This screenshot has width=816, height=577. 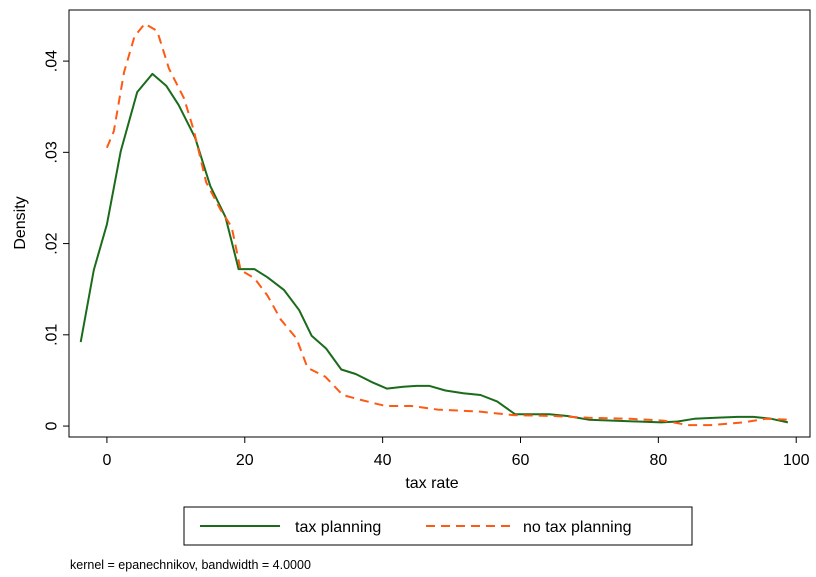 I want to click on x-tick-label: 0, so click(x=106, y=460).